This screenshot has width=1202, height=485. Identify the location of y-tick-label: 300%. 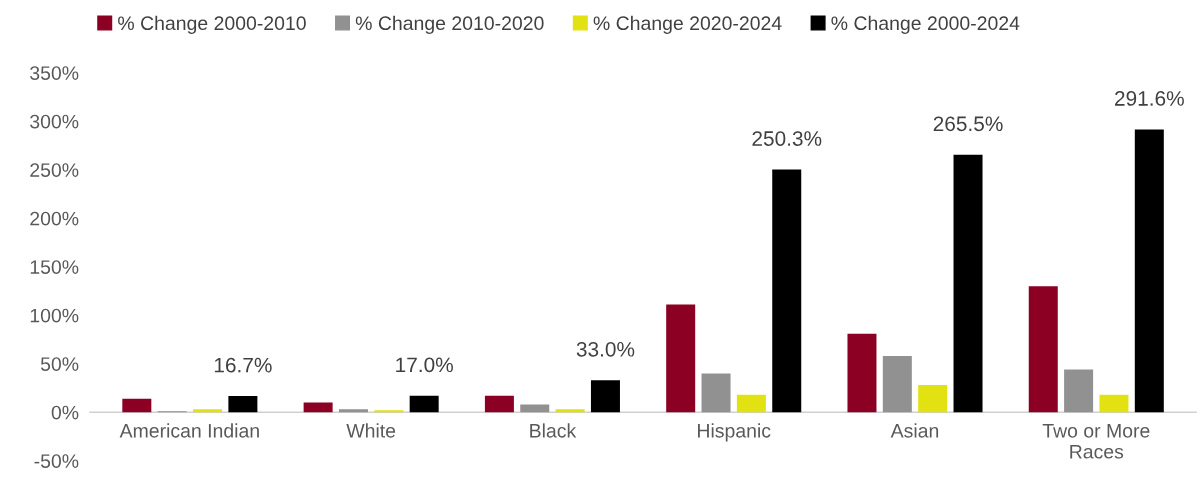
(54, 121).